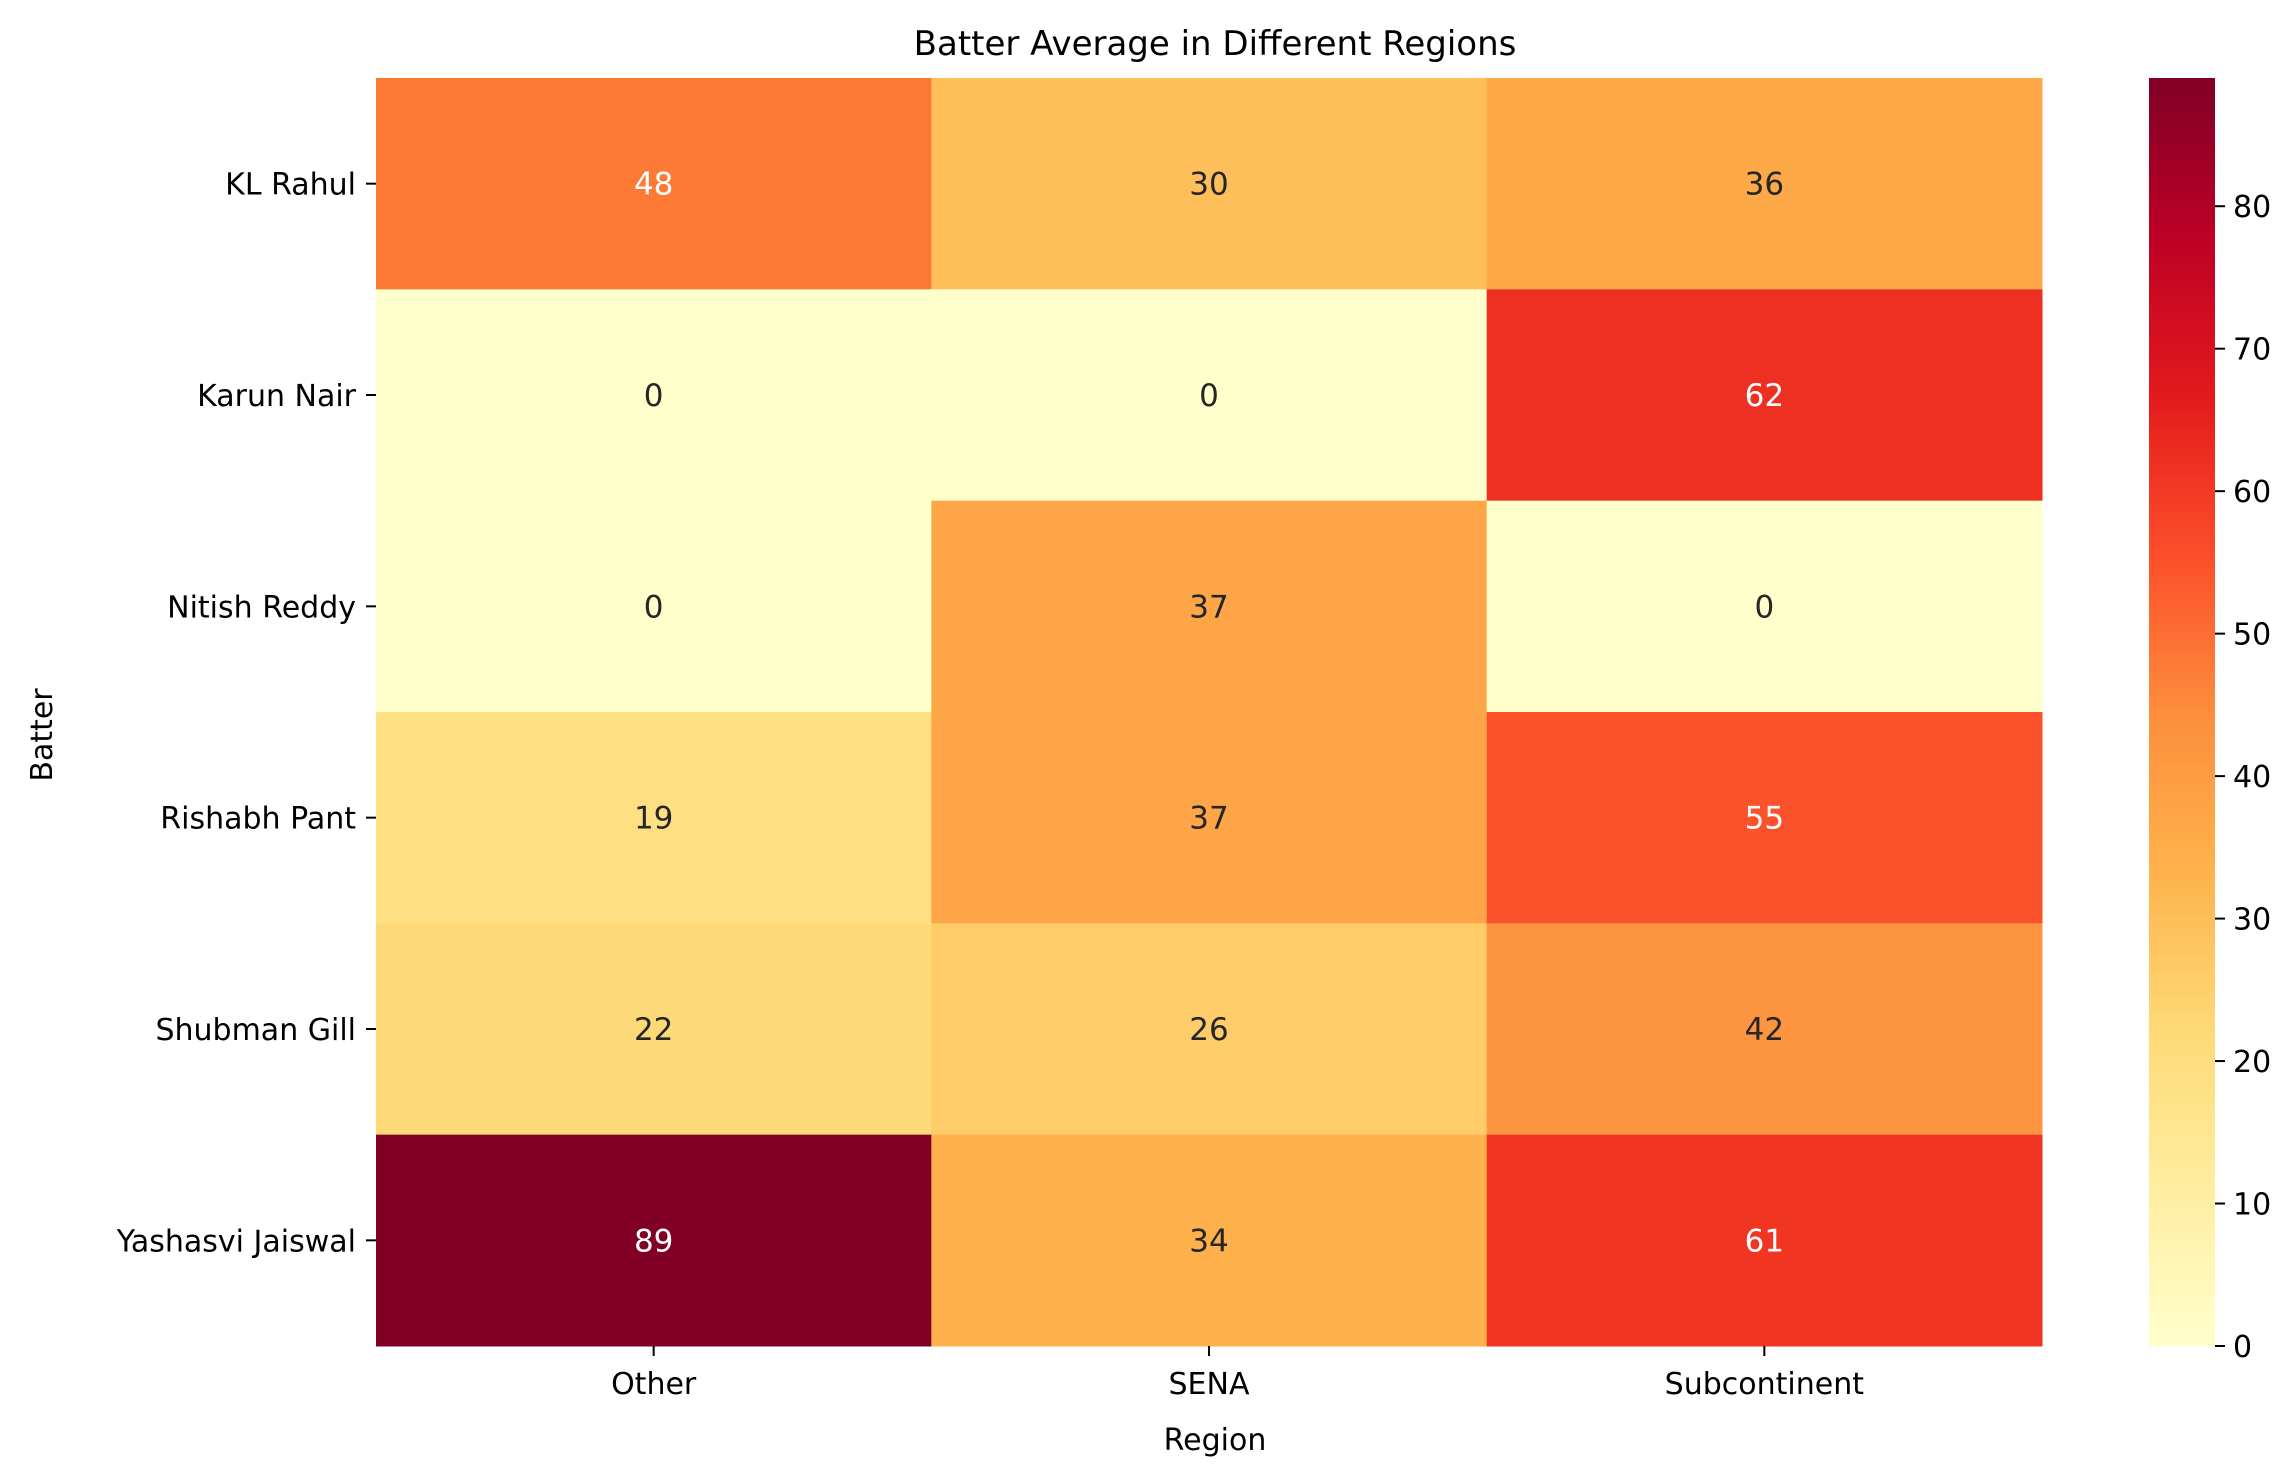 The height and width of the screenshot is (1479, 2295). What do you see at coordinates (1215, 1440) in the screenshot?
I see `x-axis-label: Region` at bounding box center [1215, 1440].